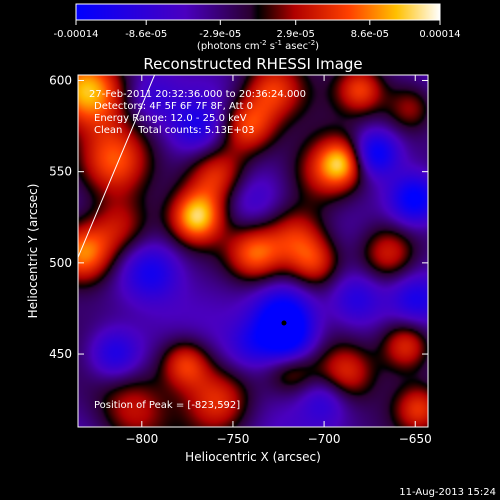  What do you see at coordinates (167, 405) in the screenshot?
I see `peak-position-label: Position of Peak = [-823,592]` at bounding box center [167, 405].